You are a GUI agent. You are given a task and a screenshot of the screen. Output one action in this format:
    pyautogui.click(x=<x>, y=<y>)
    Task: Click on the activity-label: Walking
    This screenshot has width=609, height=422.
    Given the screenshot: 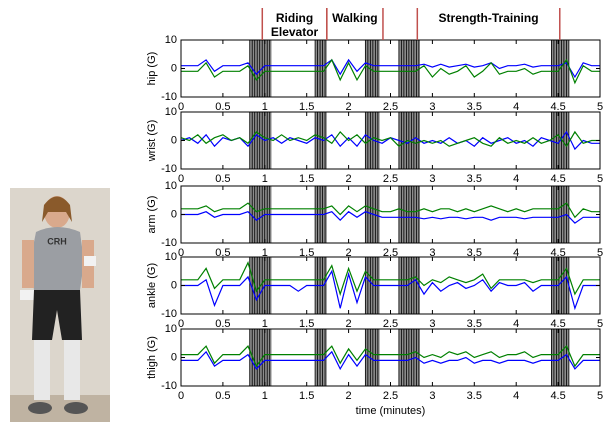 What is the action you would take?
    pyautogui.click(x=355, y=18)
    